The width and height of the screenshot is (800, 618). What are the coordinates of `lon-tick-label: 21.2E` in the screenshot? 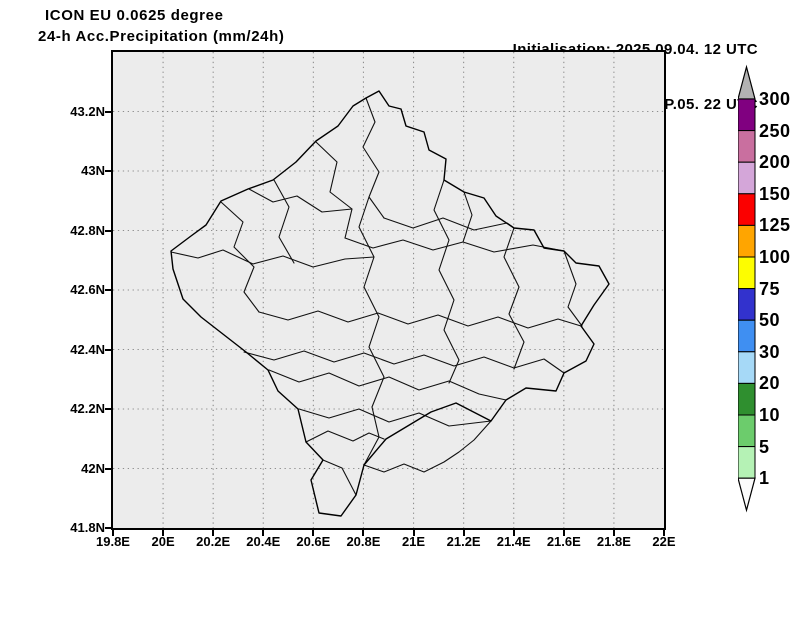 It's located at (463, 541).